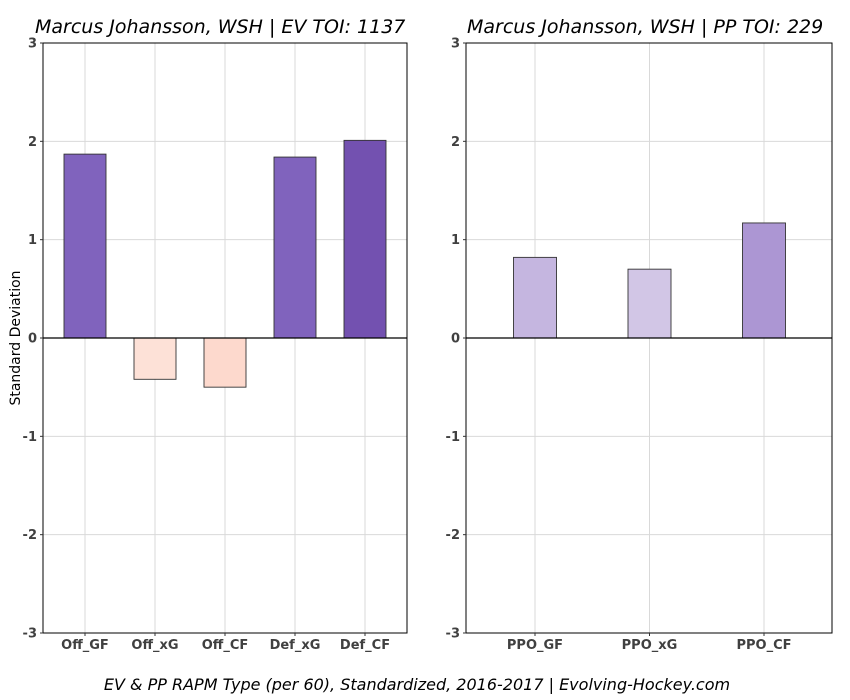 The image size is (850, 700). Describe the element at coordinates (220, 27) in the screenshot. I see `panel-title: Marcus Johansson, WSH | EV TOI: 1137` at that location.